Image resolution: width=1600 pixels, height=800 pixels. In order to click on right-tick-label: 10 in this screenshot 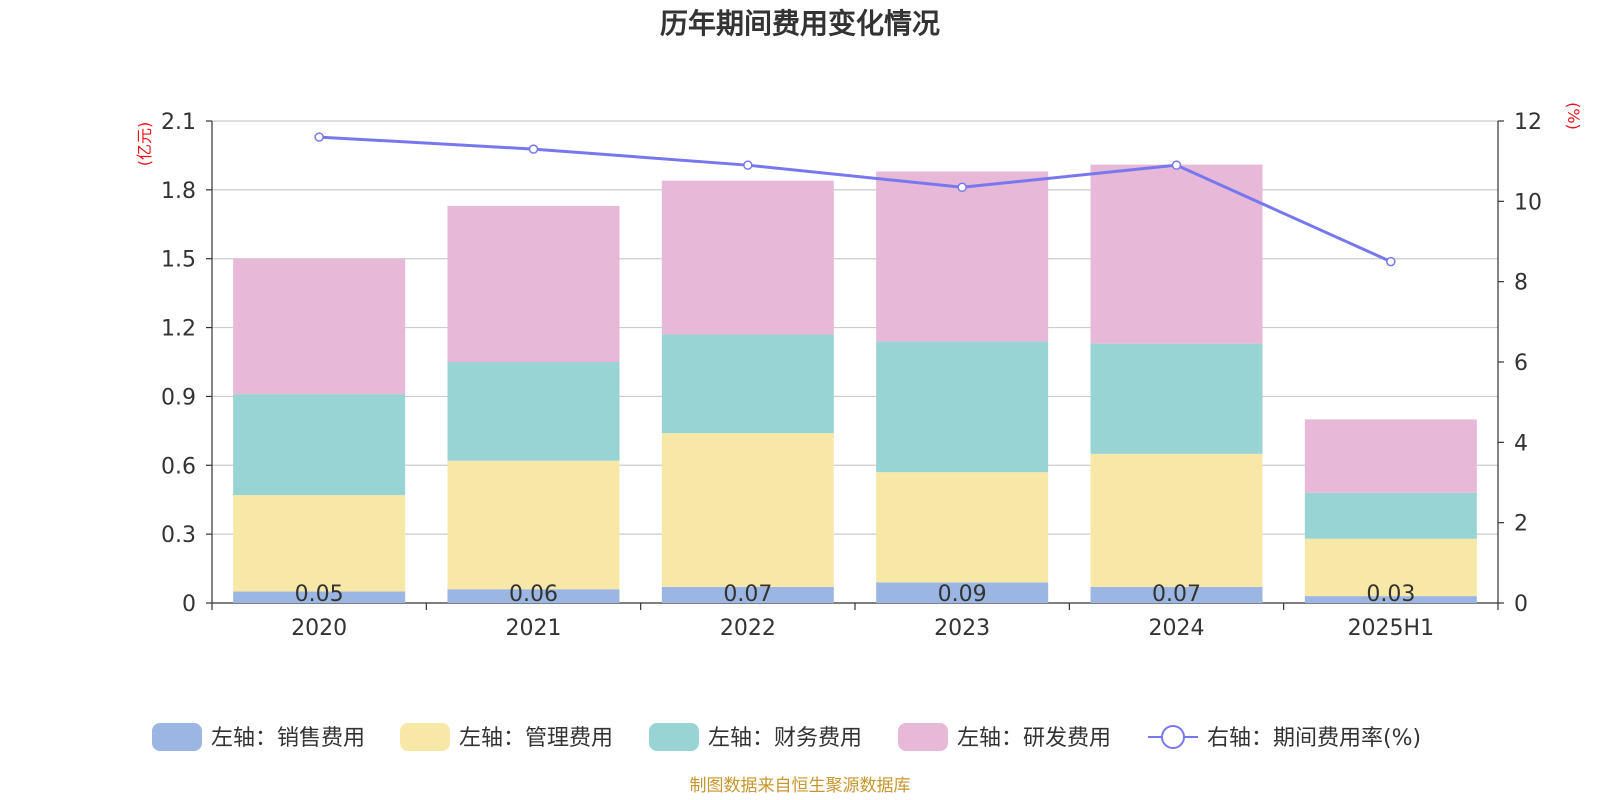, I will do `click(1528, 202)`.